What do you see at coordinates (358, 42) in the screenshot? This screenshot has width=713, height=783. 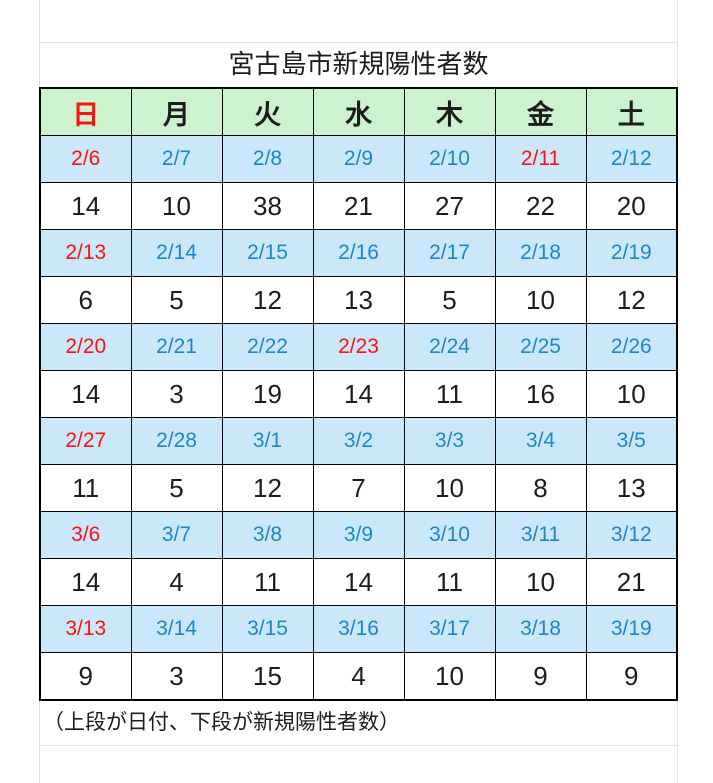 I see `gridline-horizontal-top` at bounding box center [358, 42].